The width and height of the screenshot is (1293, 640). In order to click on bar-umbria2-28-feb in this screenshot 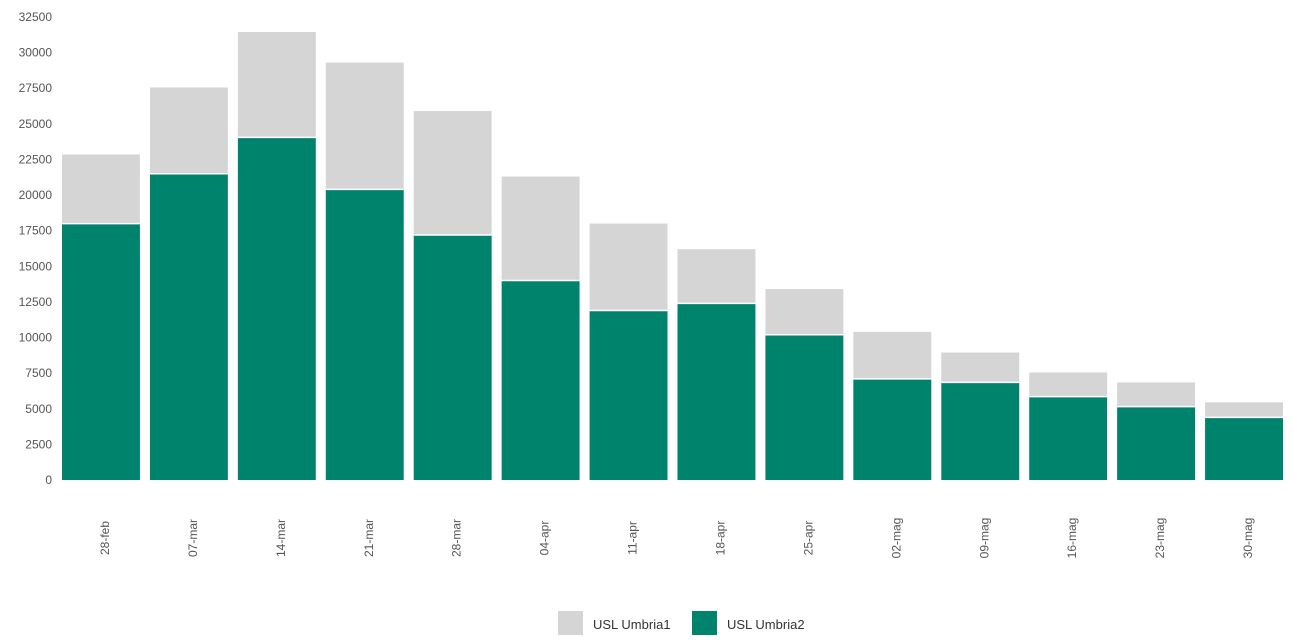, I will do `click(101, 352)`.